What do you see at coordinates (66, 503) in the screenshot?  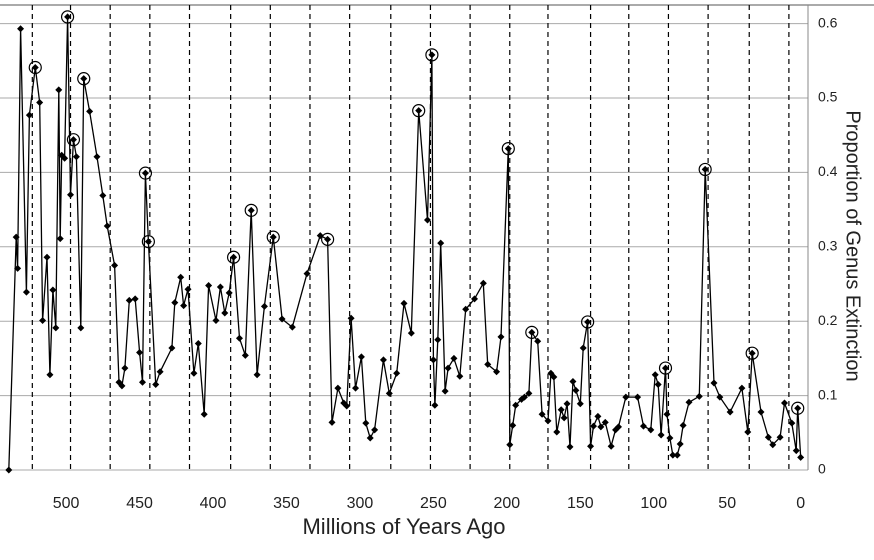 I see `x-tick-label: 500` at bounding box center [66, 503].